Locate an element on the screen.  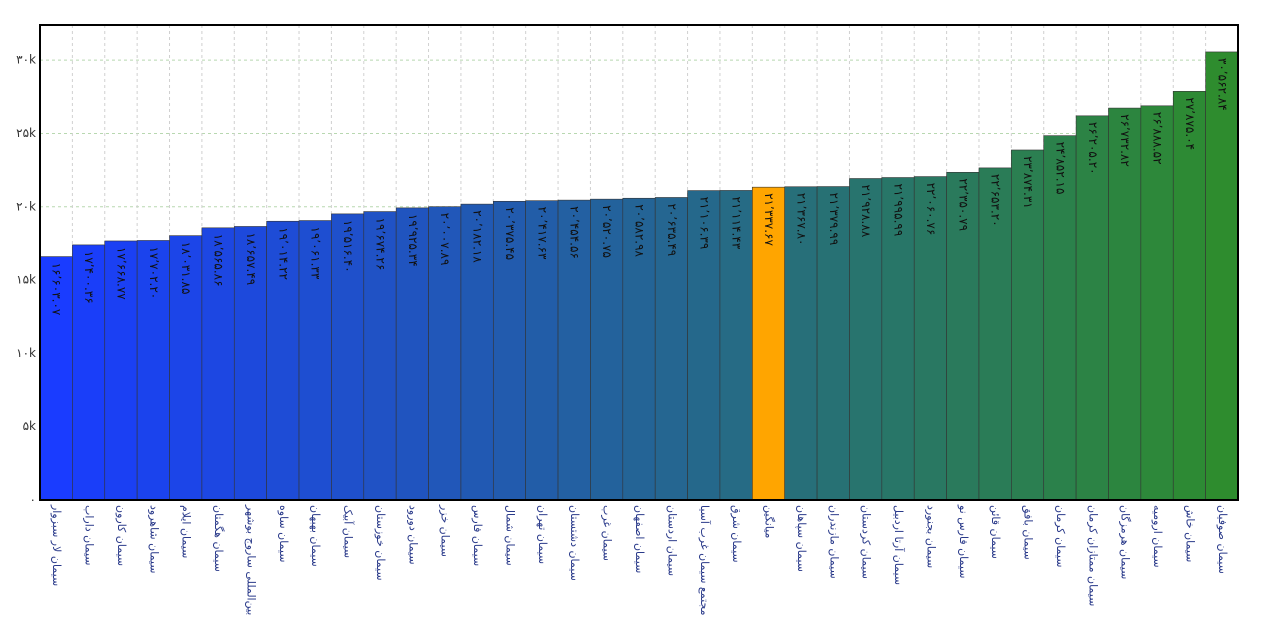
x-tick-label: سیمان ممتازان کرمان is located at coordinates (1092, 555).